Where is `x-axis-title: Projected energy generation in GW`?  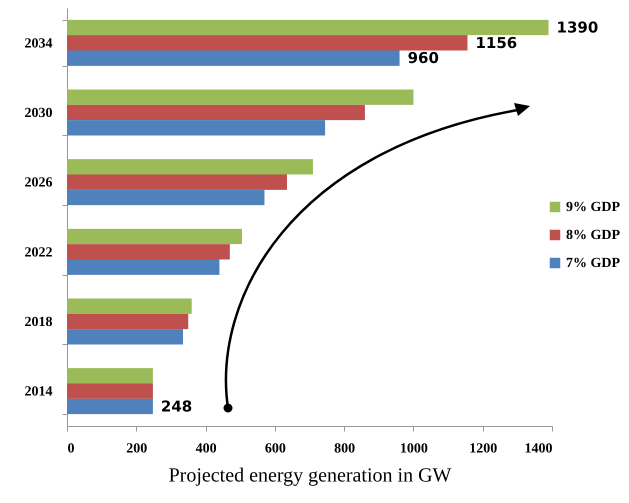
x-axis-title: Projected energy generation in GW is located at coordinates (310, 475).